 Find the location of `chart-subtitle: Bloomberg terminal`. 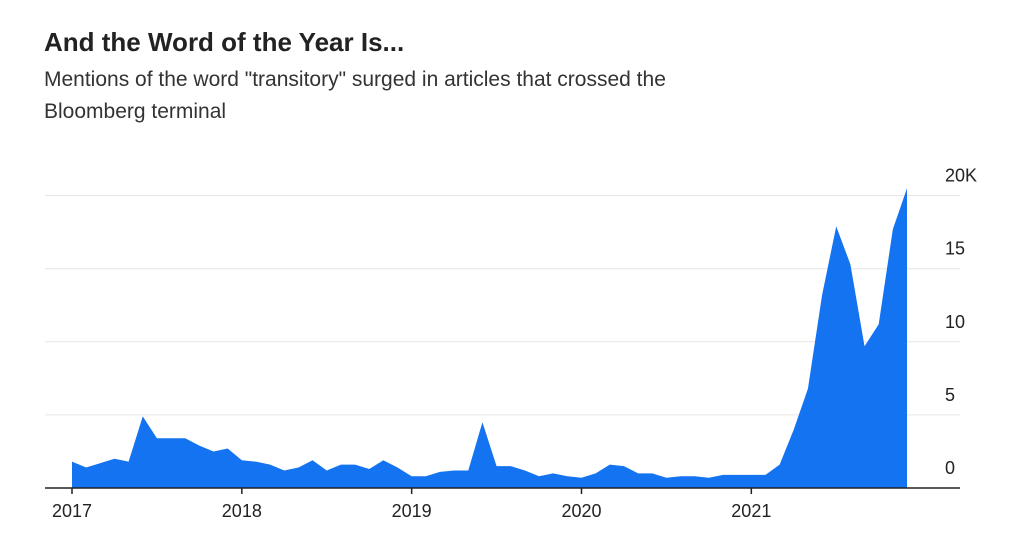

chart-subtitle: Bloomberg terminal is located at coordinates (135, 111).